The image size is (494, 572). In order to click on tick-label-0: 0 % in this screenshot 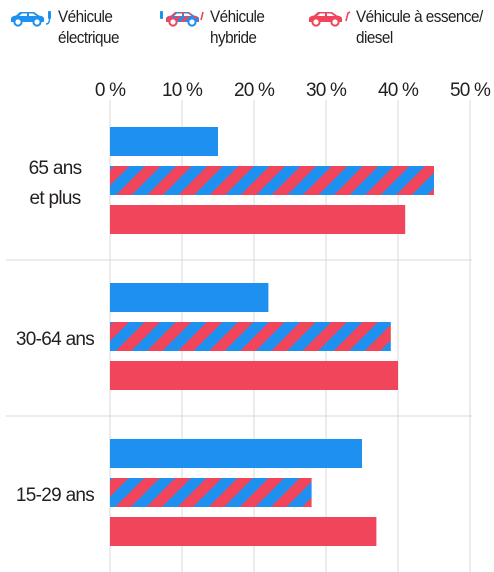, I will do `click(110, 90)`.